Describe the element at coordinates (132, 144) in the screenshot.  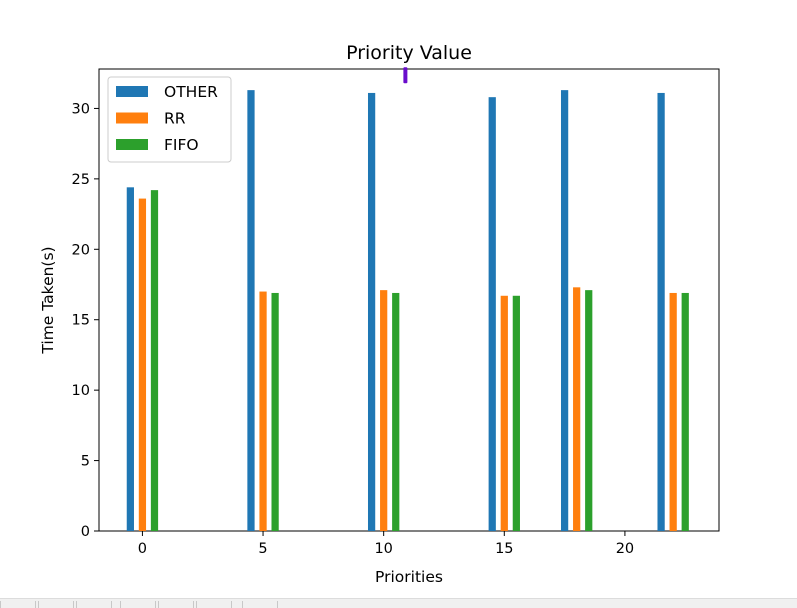
I see `legend-swatch-fifo` at that location.